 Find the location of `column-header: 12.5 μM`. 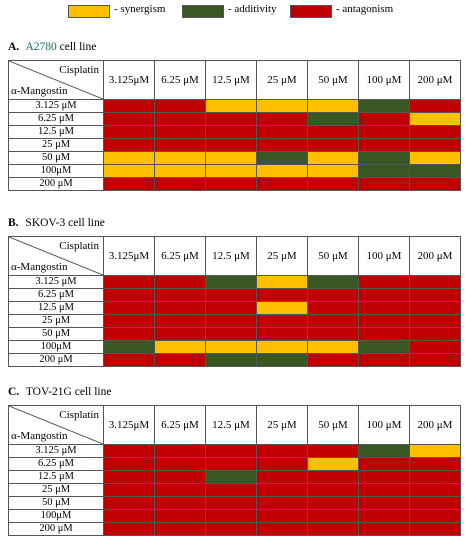

column-header: 12.5 μM is located at coordinates (231, 425).